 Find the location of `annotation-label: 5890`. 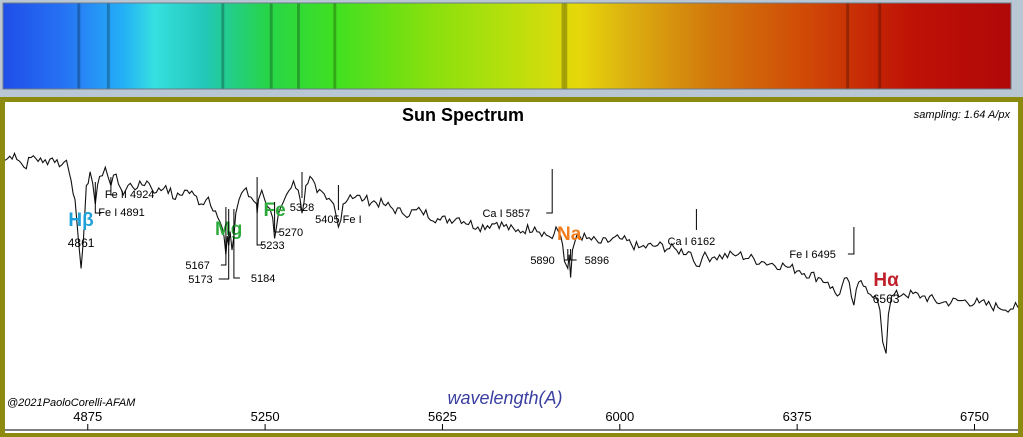

annotation-label: 5890 is located at coordinates (542, 261).